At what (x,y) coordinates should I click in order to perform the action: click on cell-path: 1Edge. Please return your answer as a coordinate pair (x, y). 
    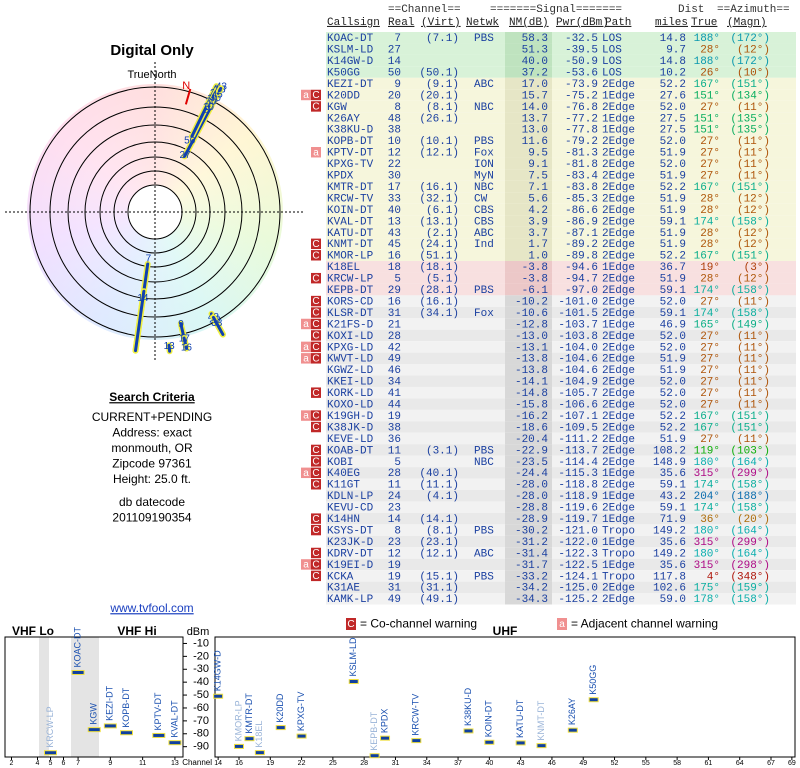
    Looking at the image, I should click on (618, 474).